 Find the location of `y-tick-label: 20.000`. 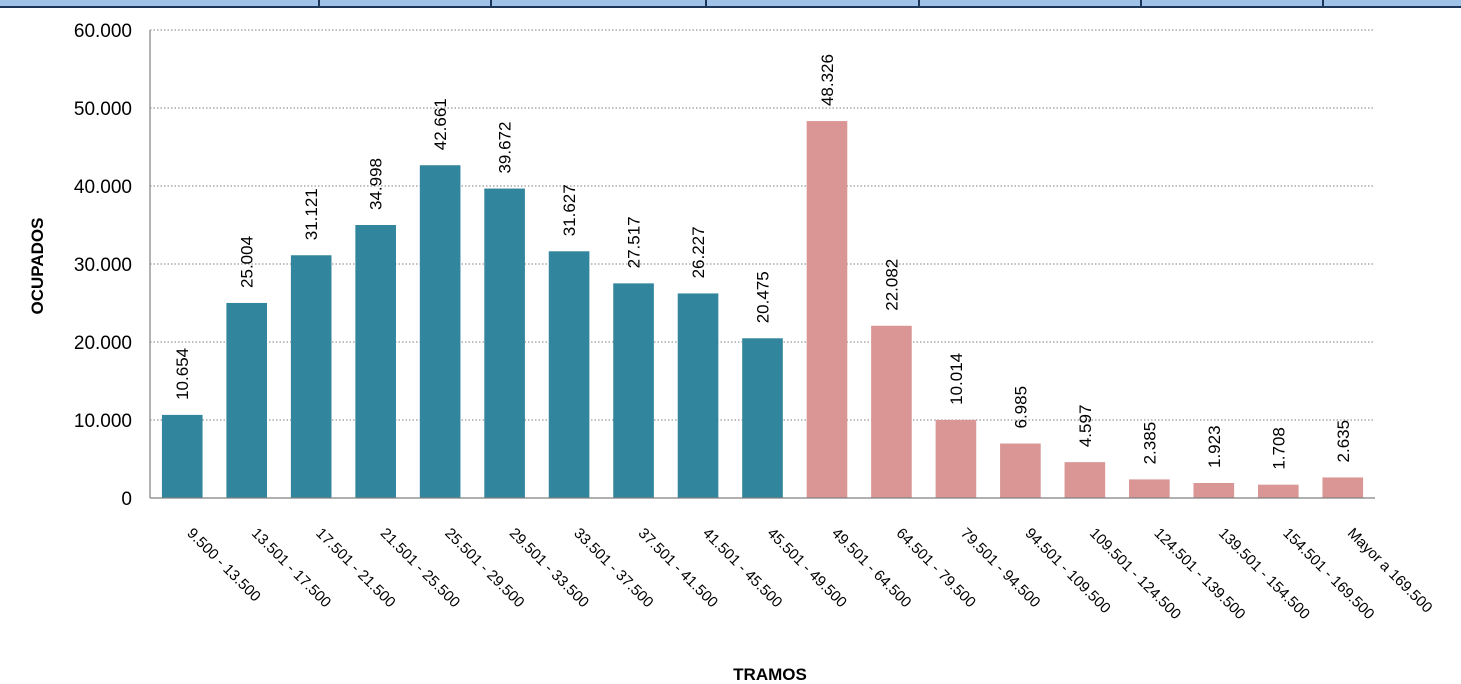

y-tick-label: 20.000 is located at coordinates (103, 343).